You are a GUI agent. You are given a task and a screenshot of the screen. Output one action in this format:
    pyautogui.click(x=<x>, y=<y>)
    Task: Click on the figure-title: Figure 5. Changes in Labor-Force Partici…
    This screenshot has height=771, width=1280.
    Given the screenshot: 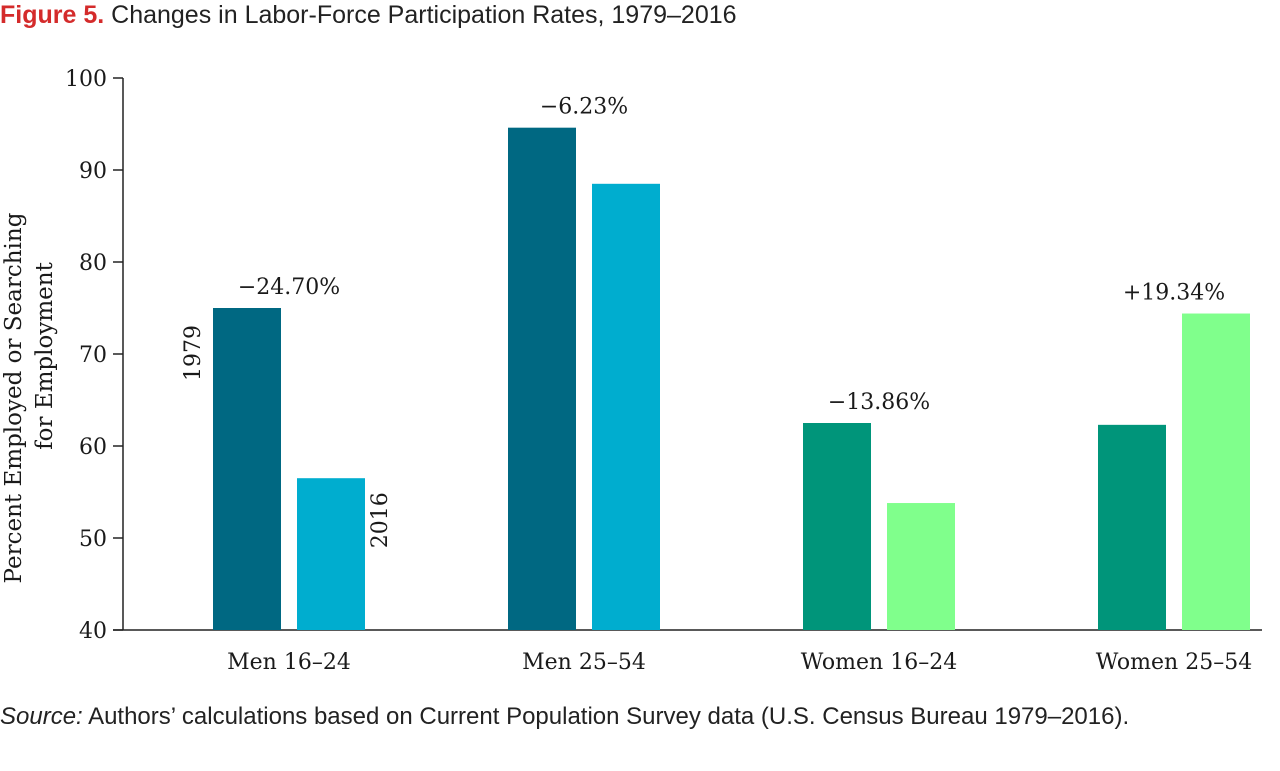 What is the action you would take?
    pyautogui.click(x=368, y=18)
    